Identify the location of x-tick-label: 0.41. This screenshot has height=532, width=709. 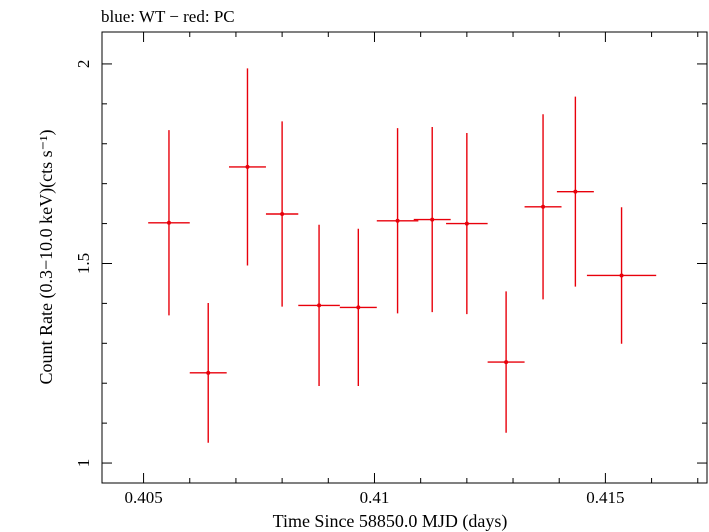
(375, 497).